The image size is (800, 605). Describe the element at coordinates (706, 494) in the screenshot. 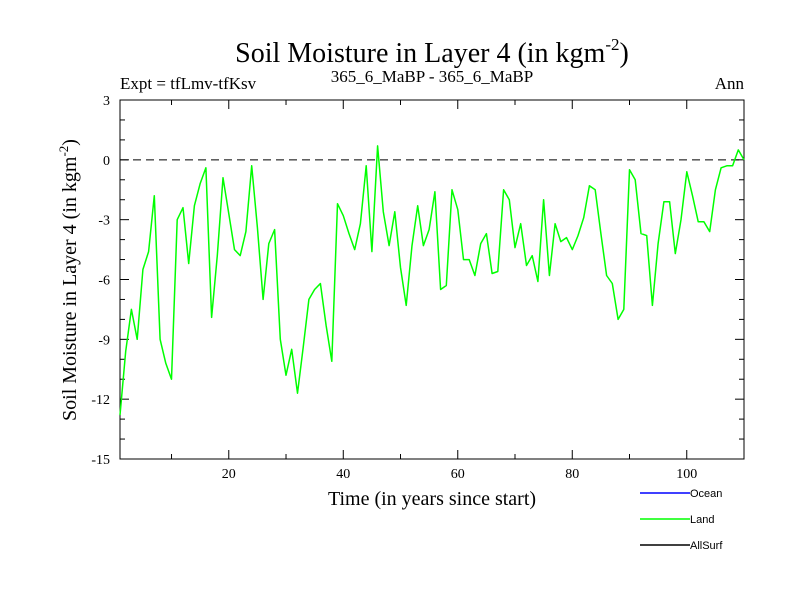

I see `legend-label-ocean: Ocean` at that location.